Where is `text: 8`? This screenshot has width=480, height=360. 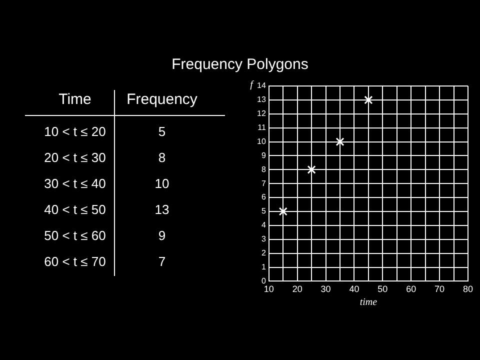 text: 8 is located at coordinates (162, 157).